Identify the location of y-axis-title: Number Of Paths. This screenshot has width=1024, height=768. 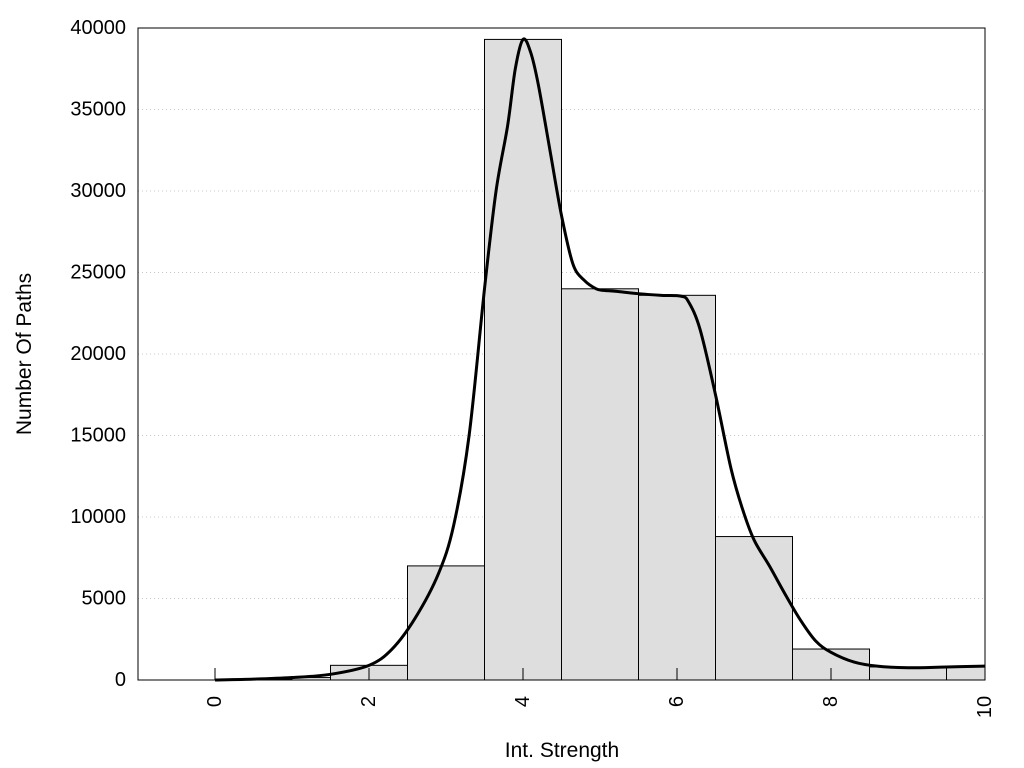
(24, 354).